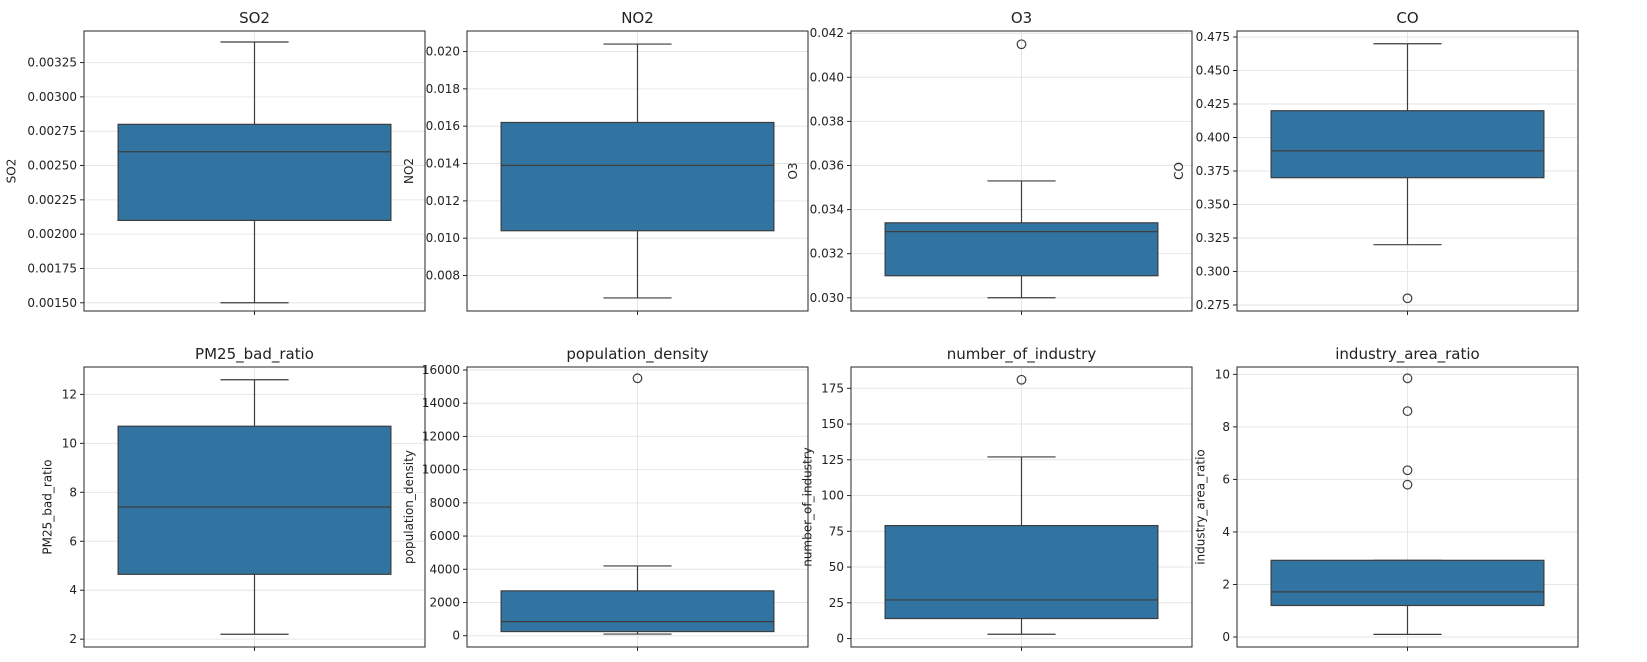  I want to click on chart-1-ytick-label-7: 0.00325, so click(52, 63).